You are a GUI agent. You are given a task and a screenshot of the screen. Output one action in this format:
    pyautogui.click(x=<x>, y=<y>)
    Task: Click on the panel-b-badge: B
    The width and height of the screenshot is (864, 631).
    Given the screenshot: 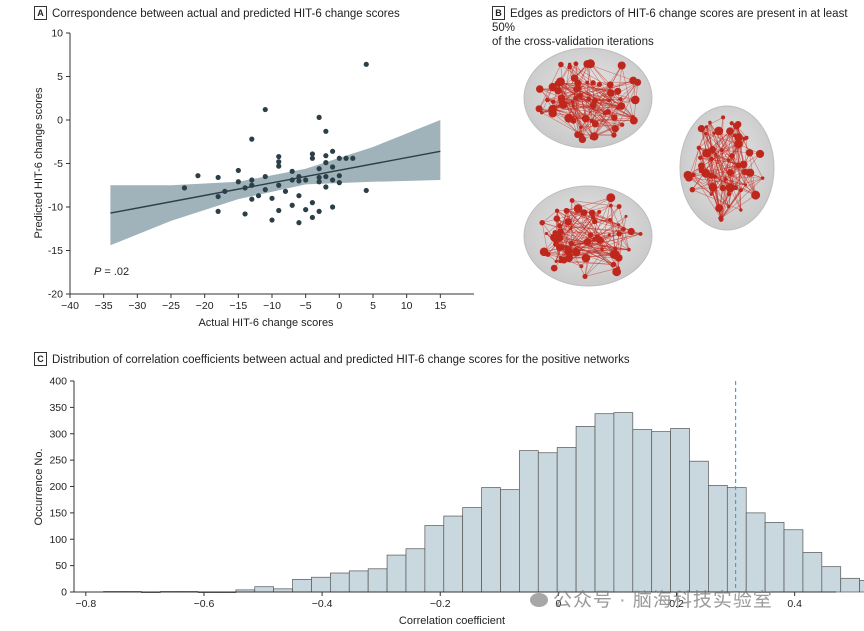 What is the action you would take?
    pyautogui.click(x=498, y=13)
    